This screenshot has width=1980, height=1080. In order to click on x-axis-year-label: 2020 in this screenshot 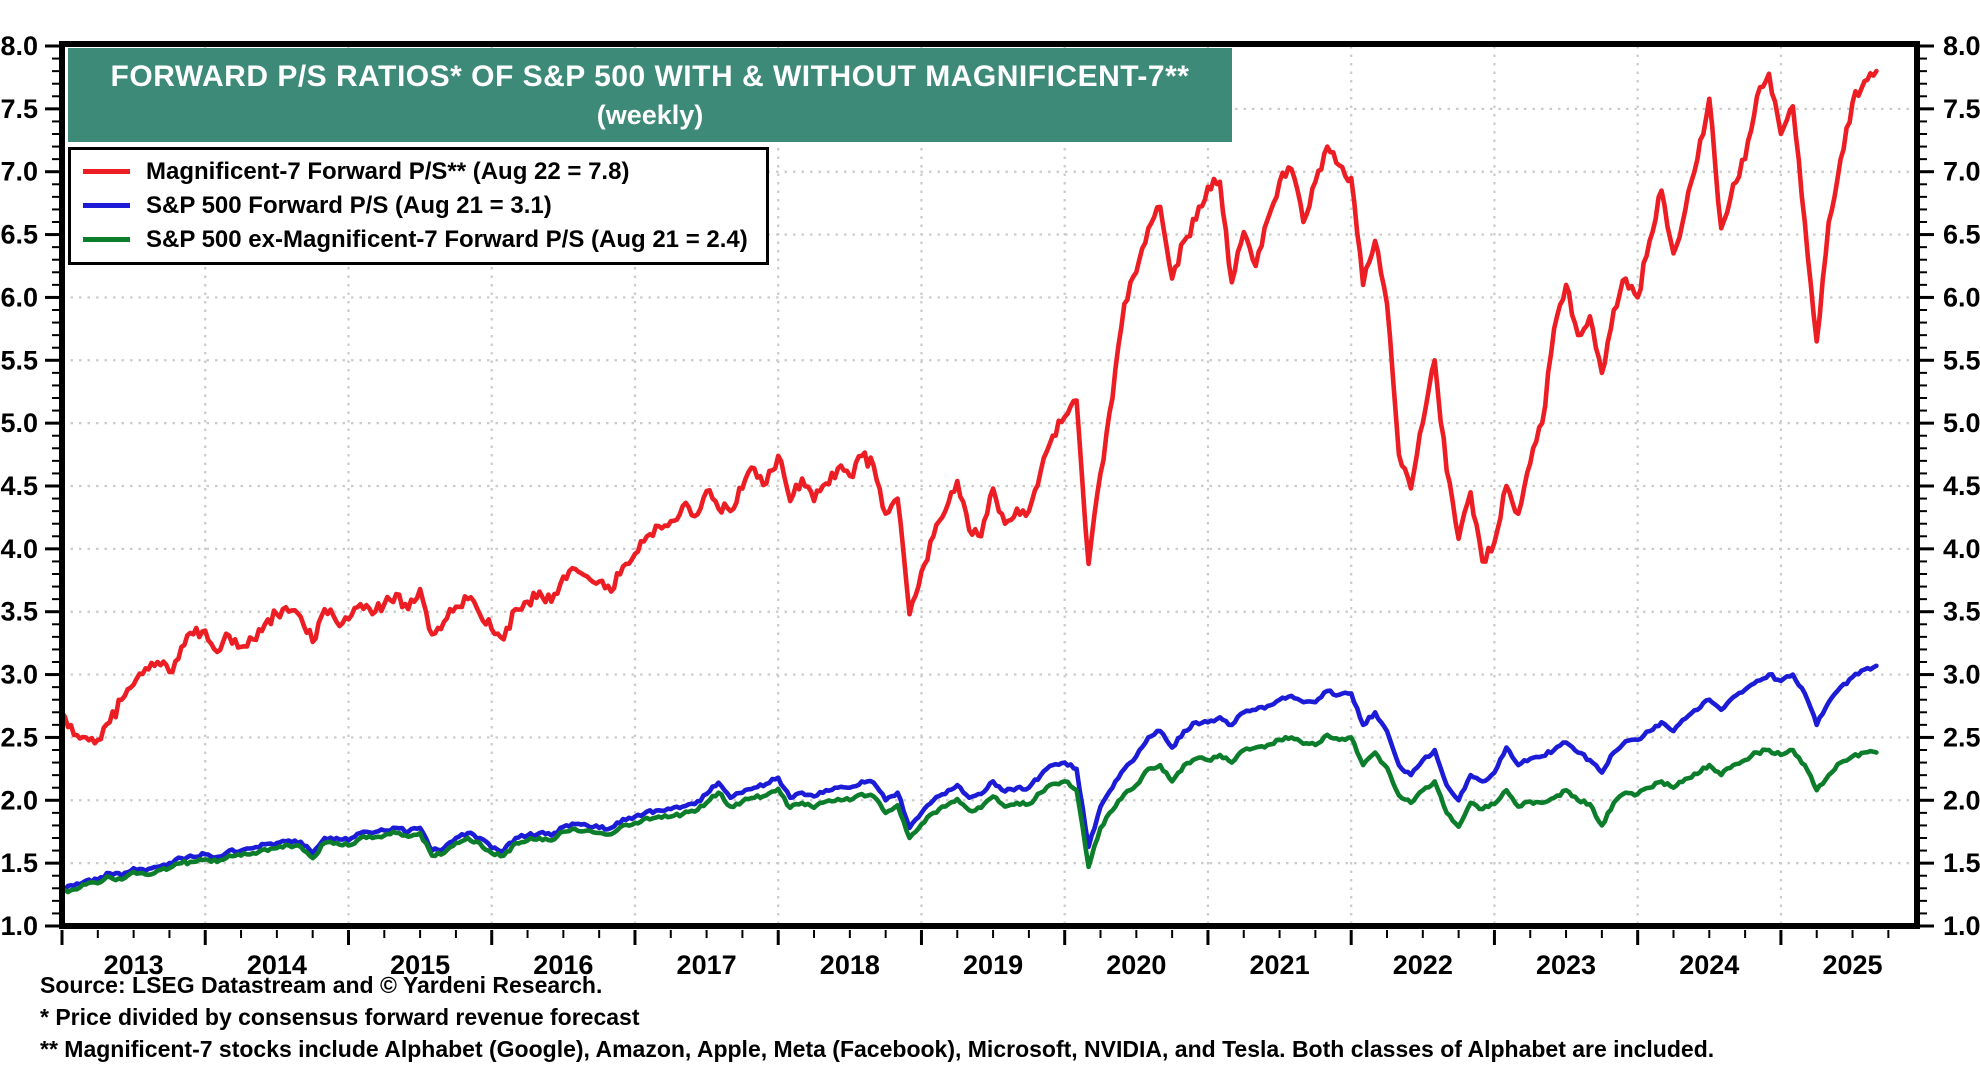, I will do `click(1136, 965)`.